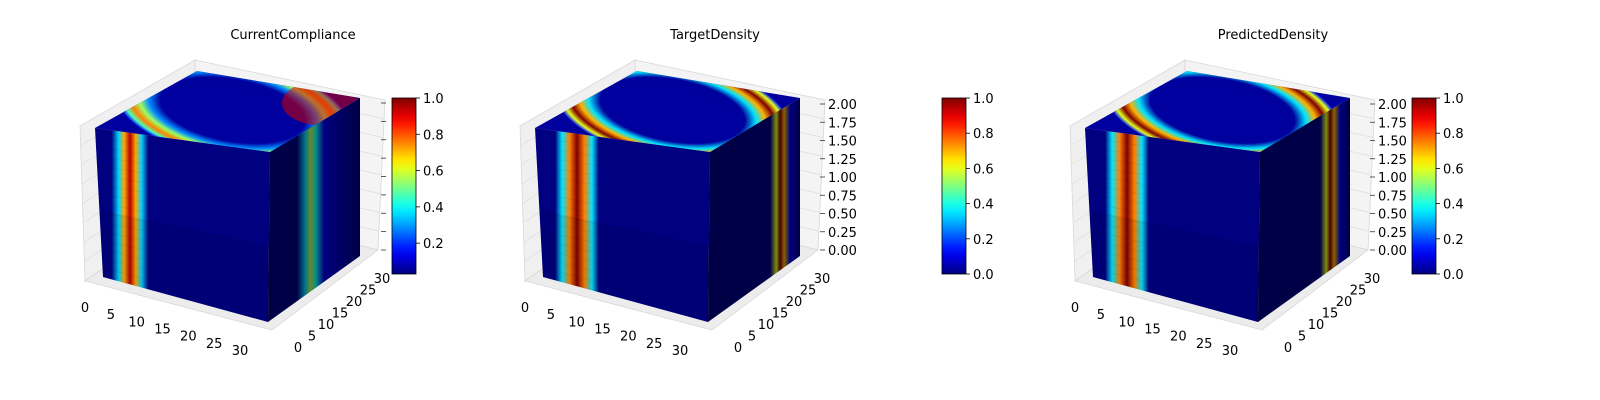 Image resolution: width=1600 pixels, height=400 pixels. Describe the element at coordinates (417, 183) in the screenshot. I see `colorbar: 0.2 0.4 0.6 0.8 1.0` at that location.